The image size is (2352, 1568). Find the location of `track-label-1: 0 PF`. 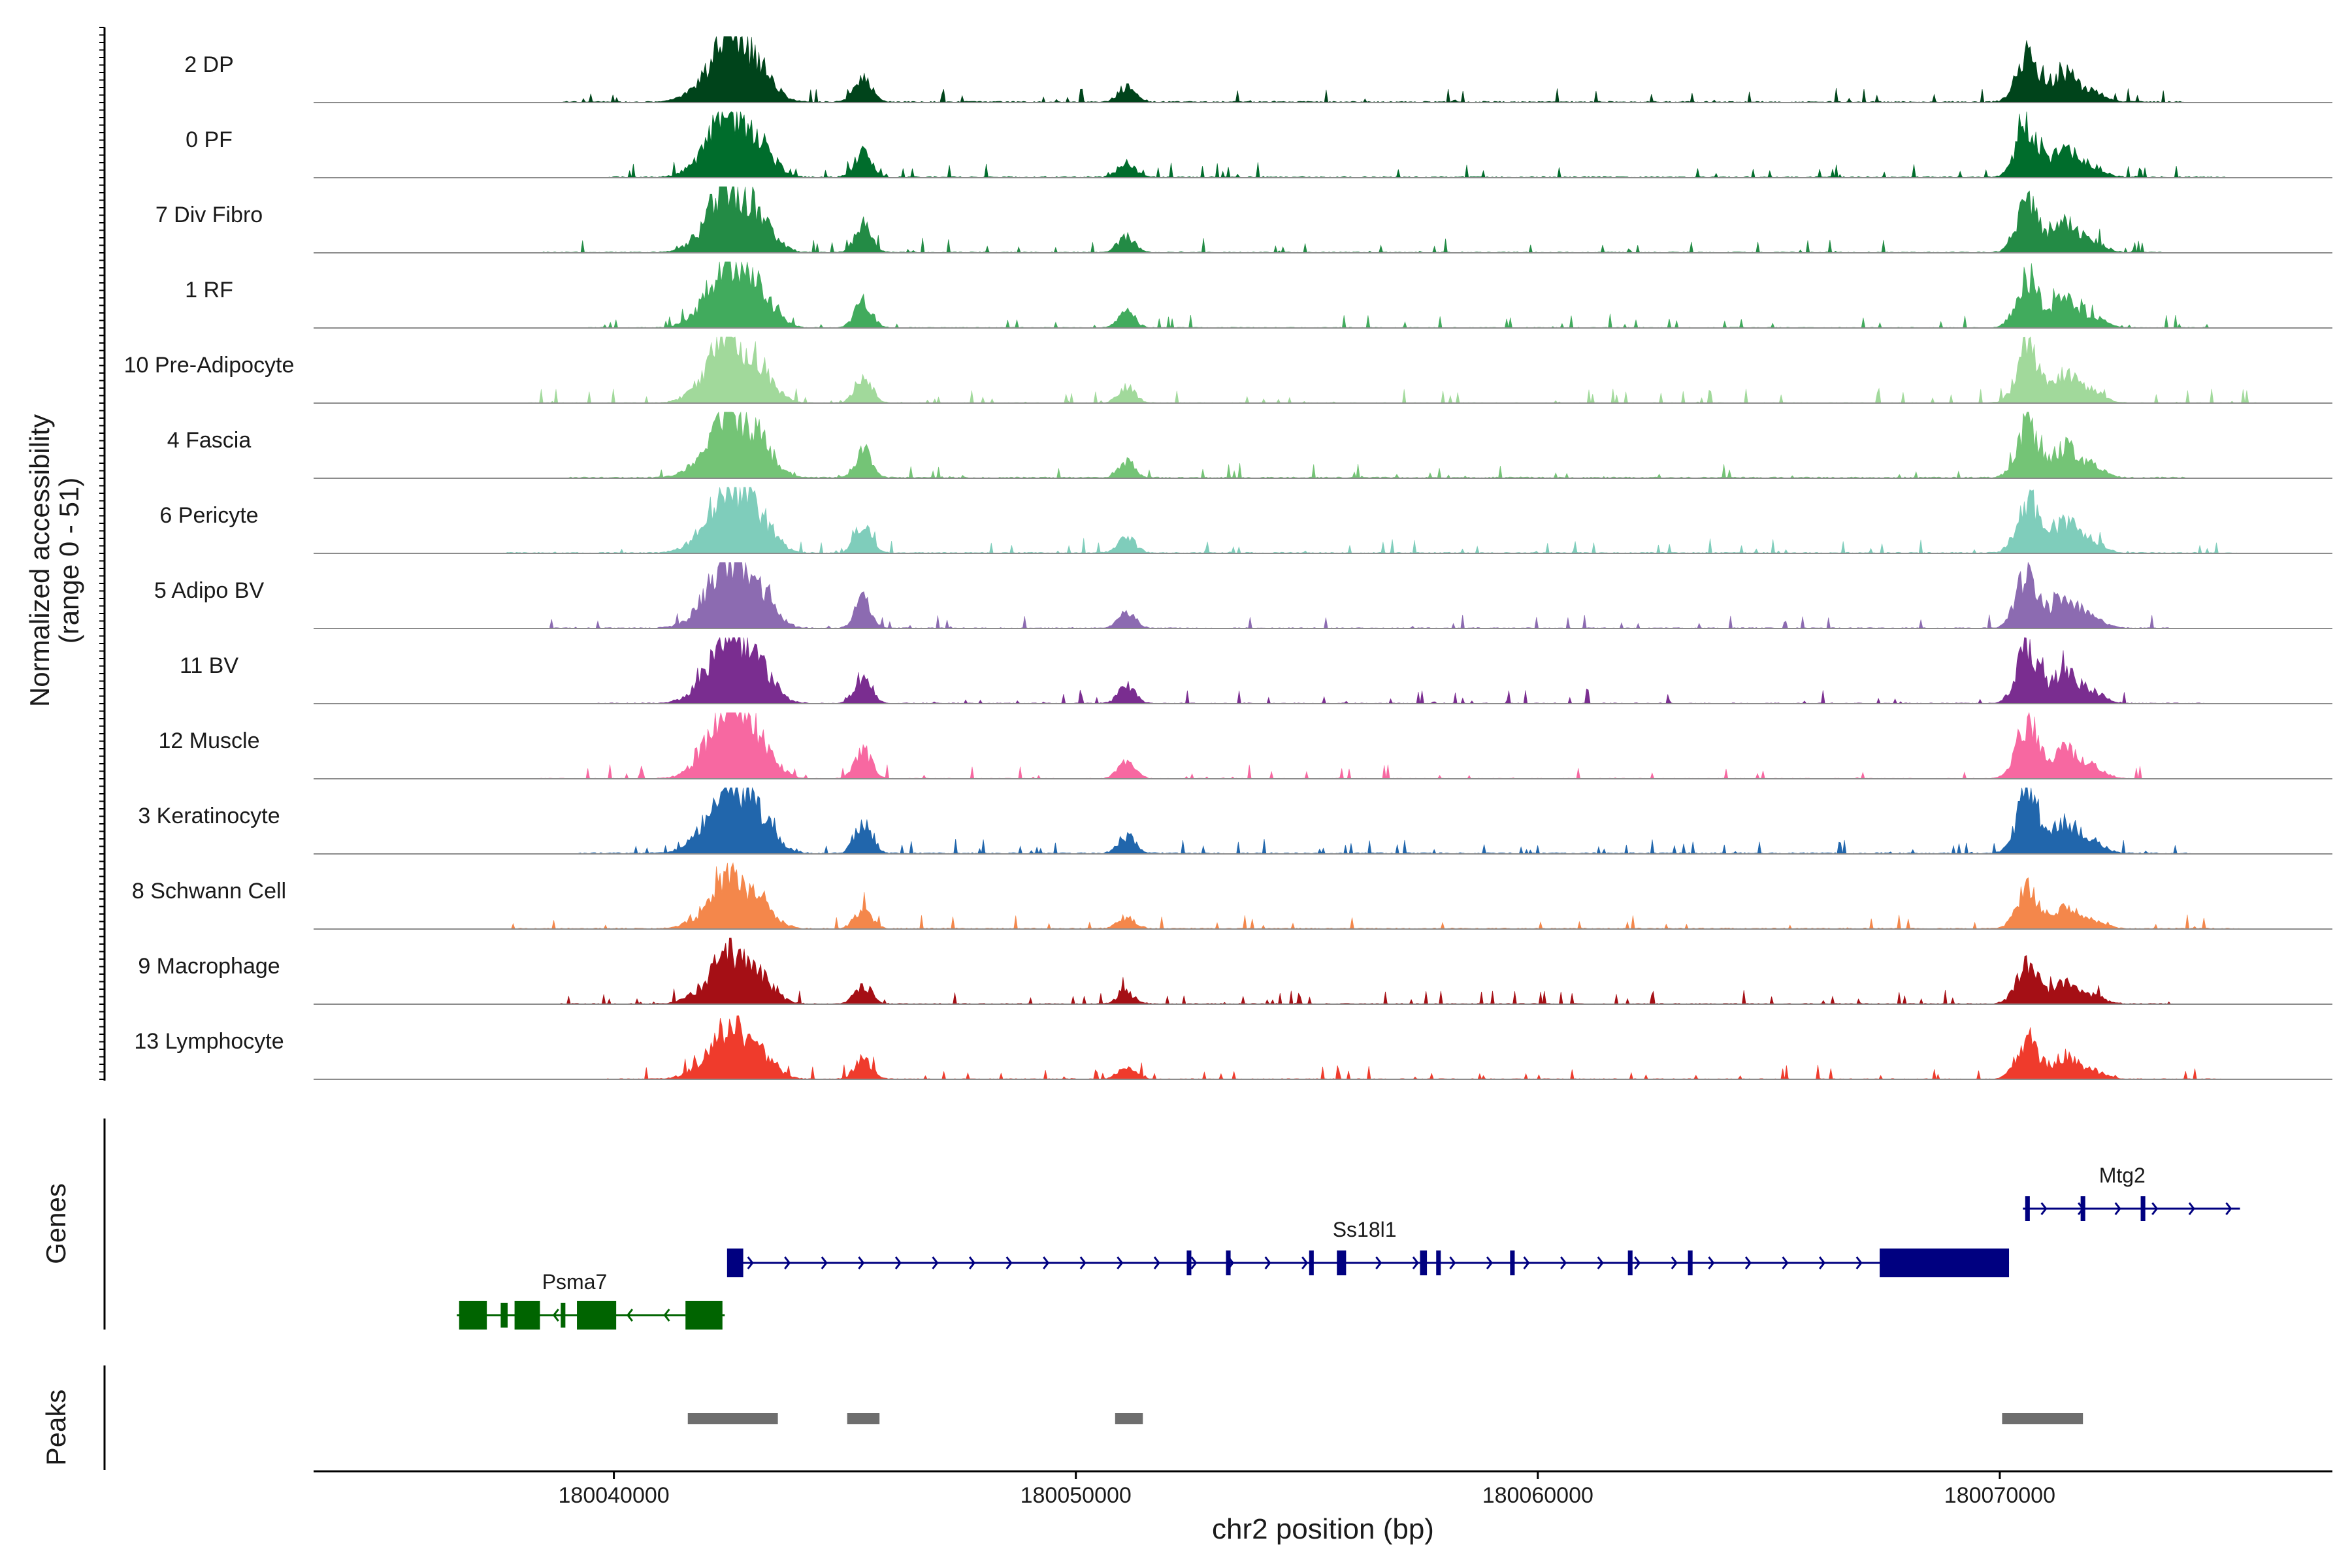

track-label-1: 0 PF is located at coordinates (209, 139).